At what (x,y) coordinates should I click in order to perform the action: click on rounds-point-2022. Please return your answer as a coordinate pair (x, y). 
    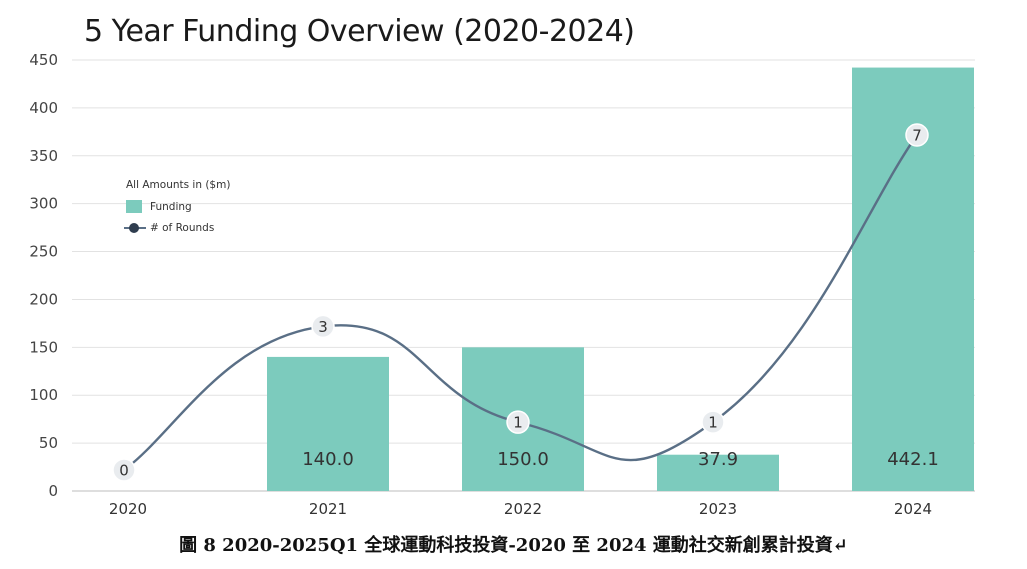
    Looking at the image, I should click on (518, 422).